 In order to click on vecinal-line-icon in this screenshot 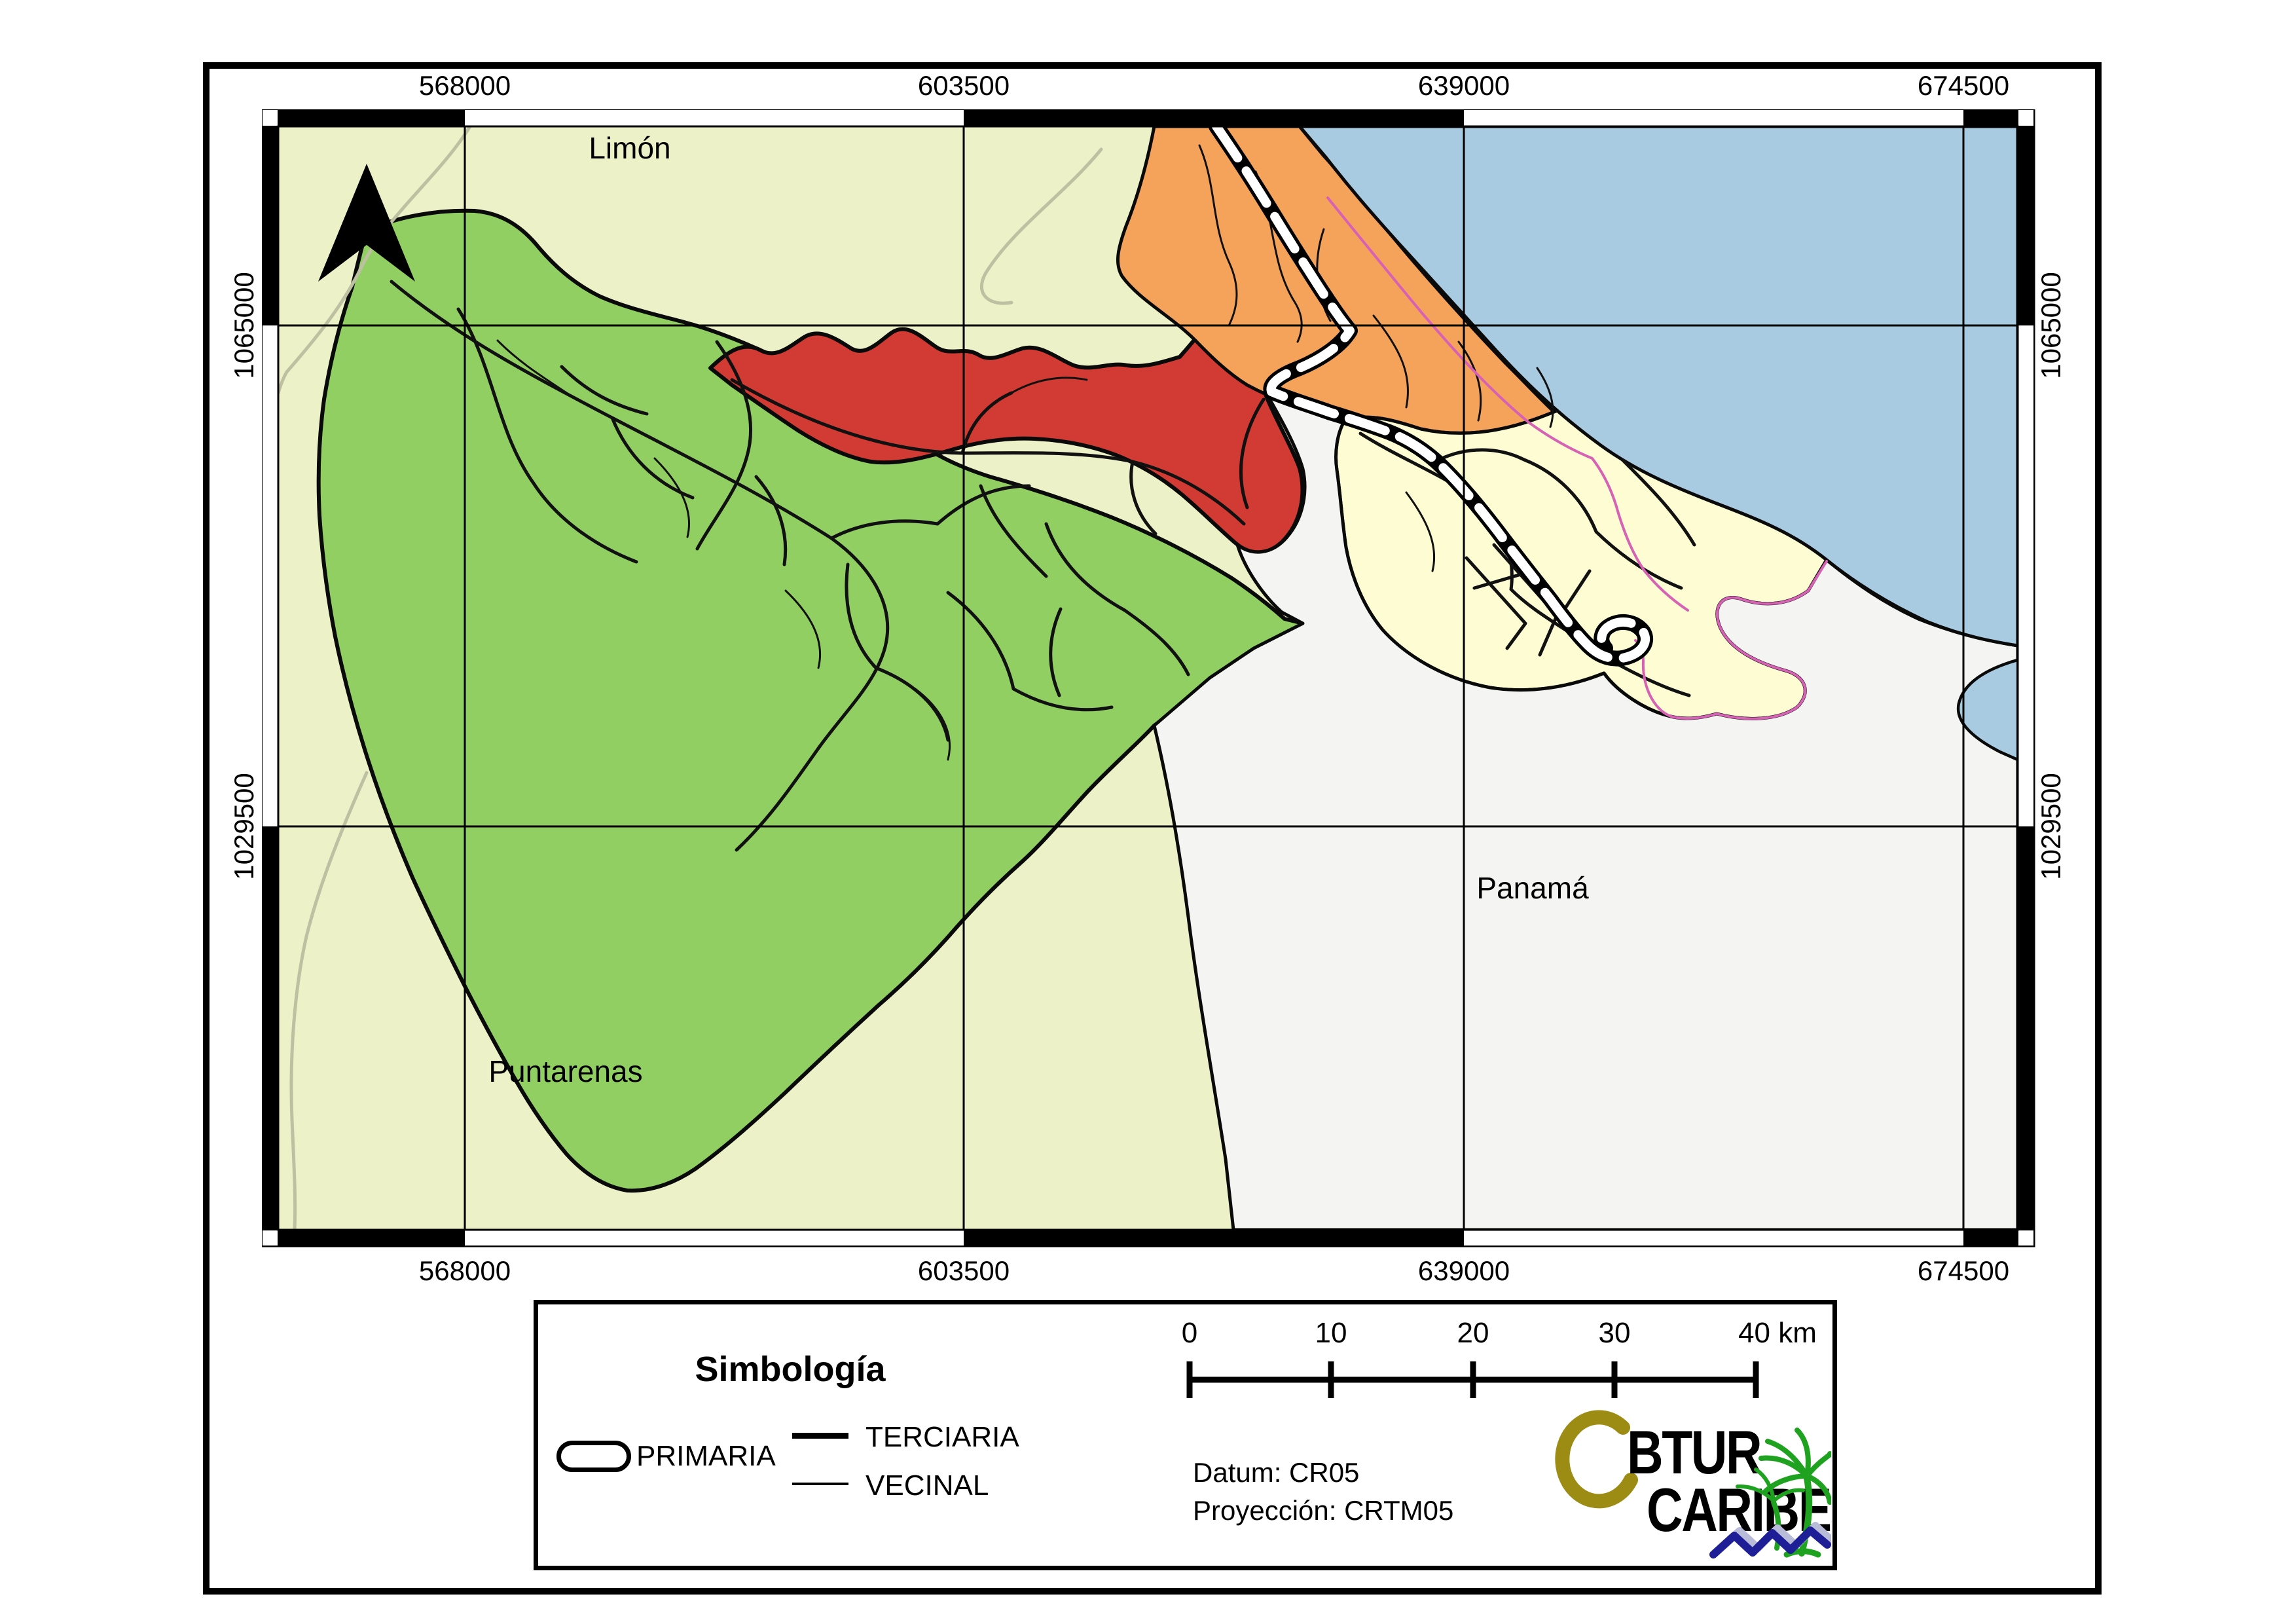, I will do `click(820, 1484)`.